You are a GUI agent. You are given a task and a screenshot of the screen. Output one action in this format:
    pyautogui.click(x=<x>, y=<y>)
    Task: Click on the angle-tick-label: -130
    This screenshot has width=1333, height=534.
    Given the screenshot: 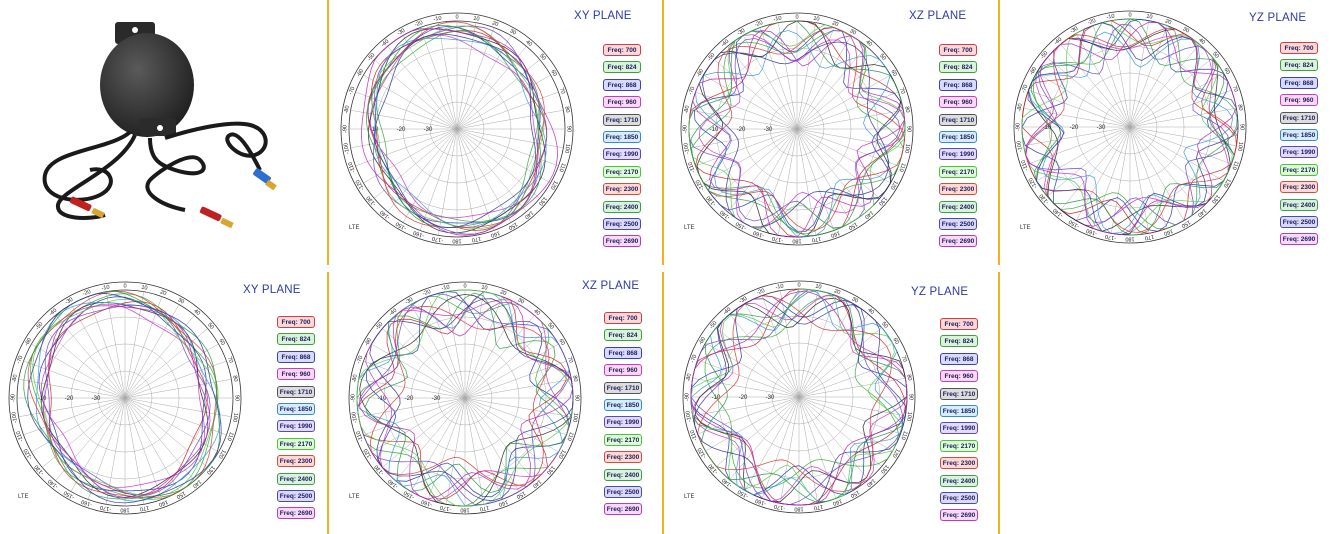 What is the action you would take?
    pyautogui.click(x=40, y=469)
    